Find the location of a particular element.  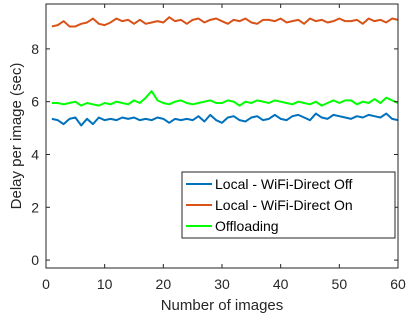

series-line-local-wifi-direct-off is located at coordinates (225, 119).